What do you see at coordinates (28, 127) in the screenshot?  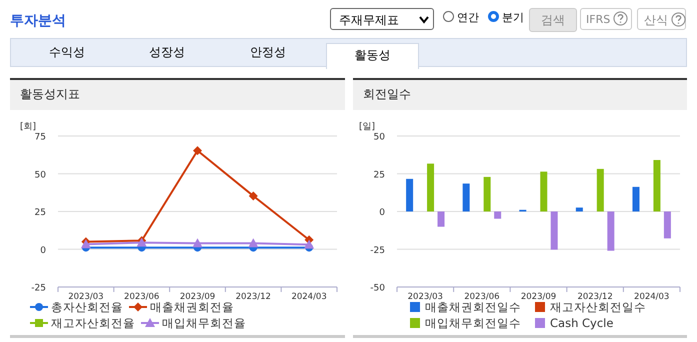 I see `y-axis-title: [회]` at bounding box center [28, 127].